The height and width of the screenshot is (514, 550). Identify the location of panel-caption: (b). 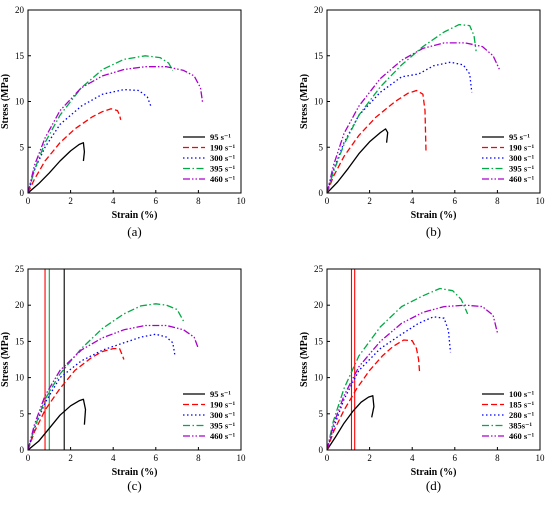
(433, 231).